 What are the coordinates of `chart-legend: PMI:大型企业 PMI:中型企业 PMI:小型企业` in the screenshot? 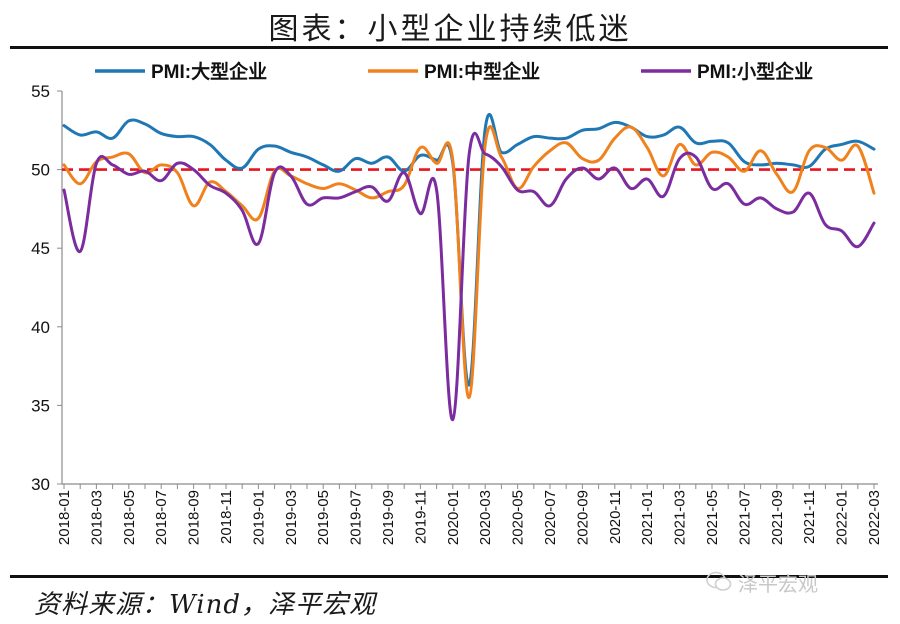 It's located at (454, 71).